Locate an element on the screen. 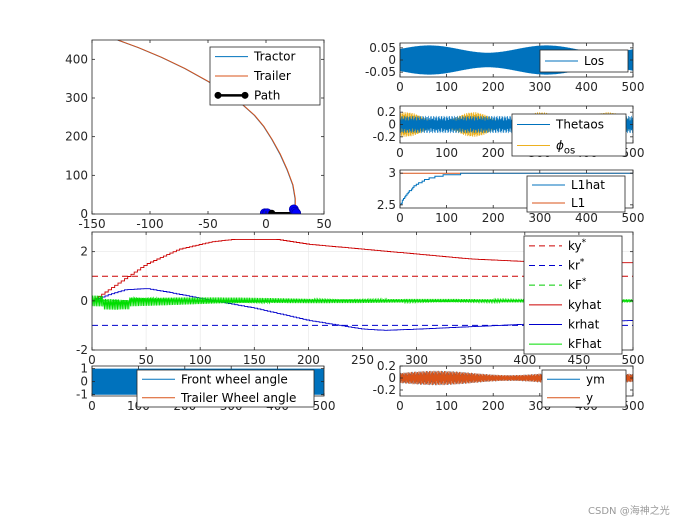 Image resolution: width=700 pixels, height=525 pixels. thetaos-ytick-label: 0.2 is located at coordinates (386, 112).